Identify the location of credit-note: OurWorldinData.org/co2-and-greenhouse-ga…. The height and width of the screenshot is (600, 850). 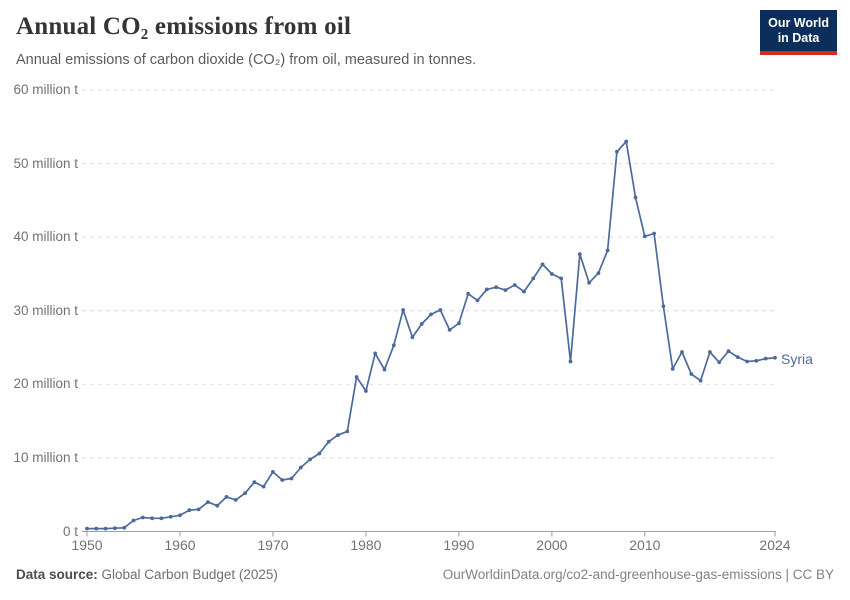
(638, 574).